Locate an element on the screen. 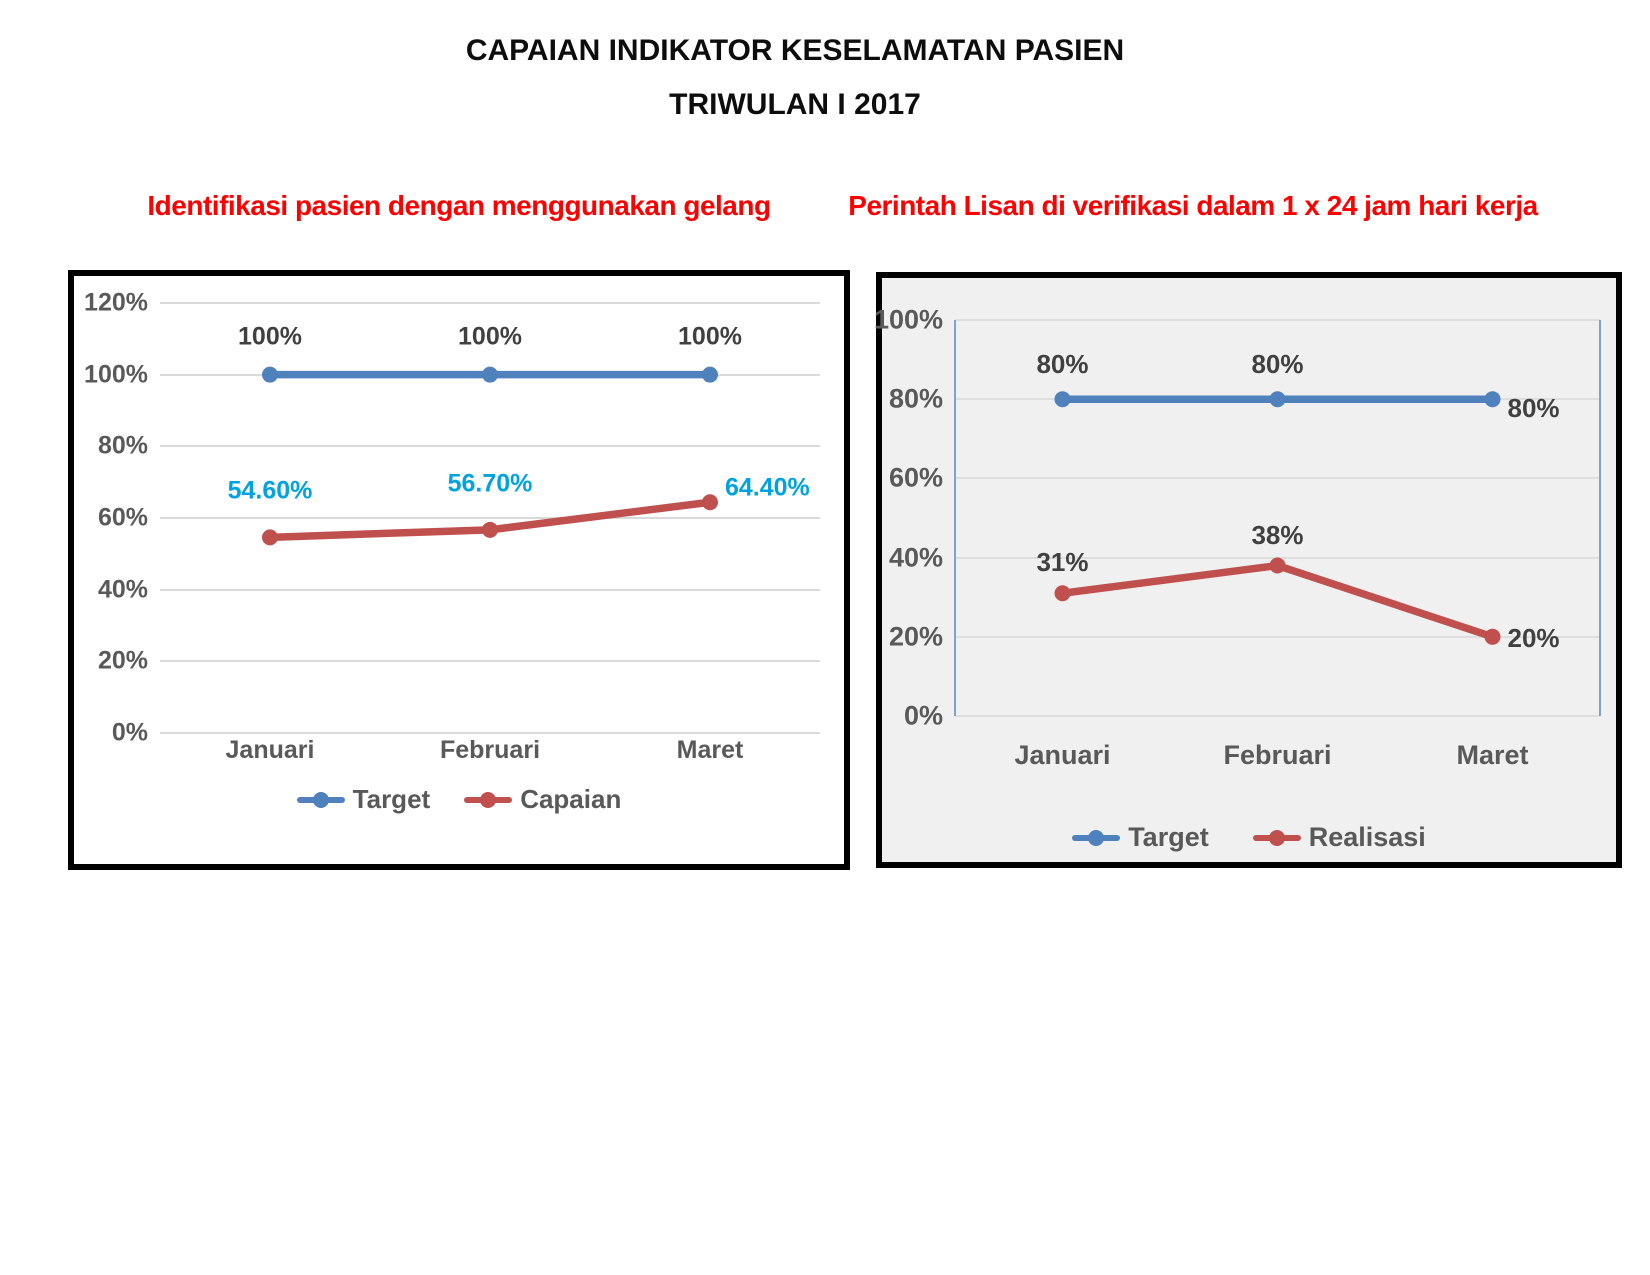  legend-label: Capaian is located at coordinates (571, 799).